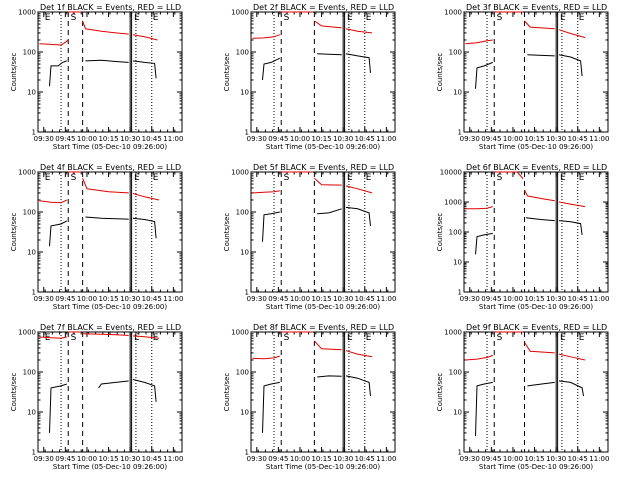 The image size is (640, 480). I want to click on panel-title: Det 3f BLACK = Events, RED = LLD, so click(536, 7).